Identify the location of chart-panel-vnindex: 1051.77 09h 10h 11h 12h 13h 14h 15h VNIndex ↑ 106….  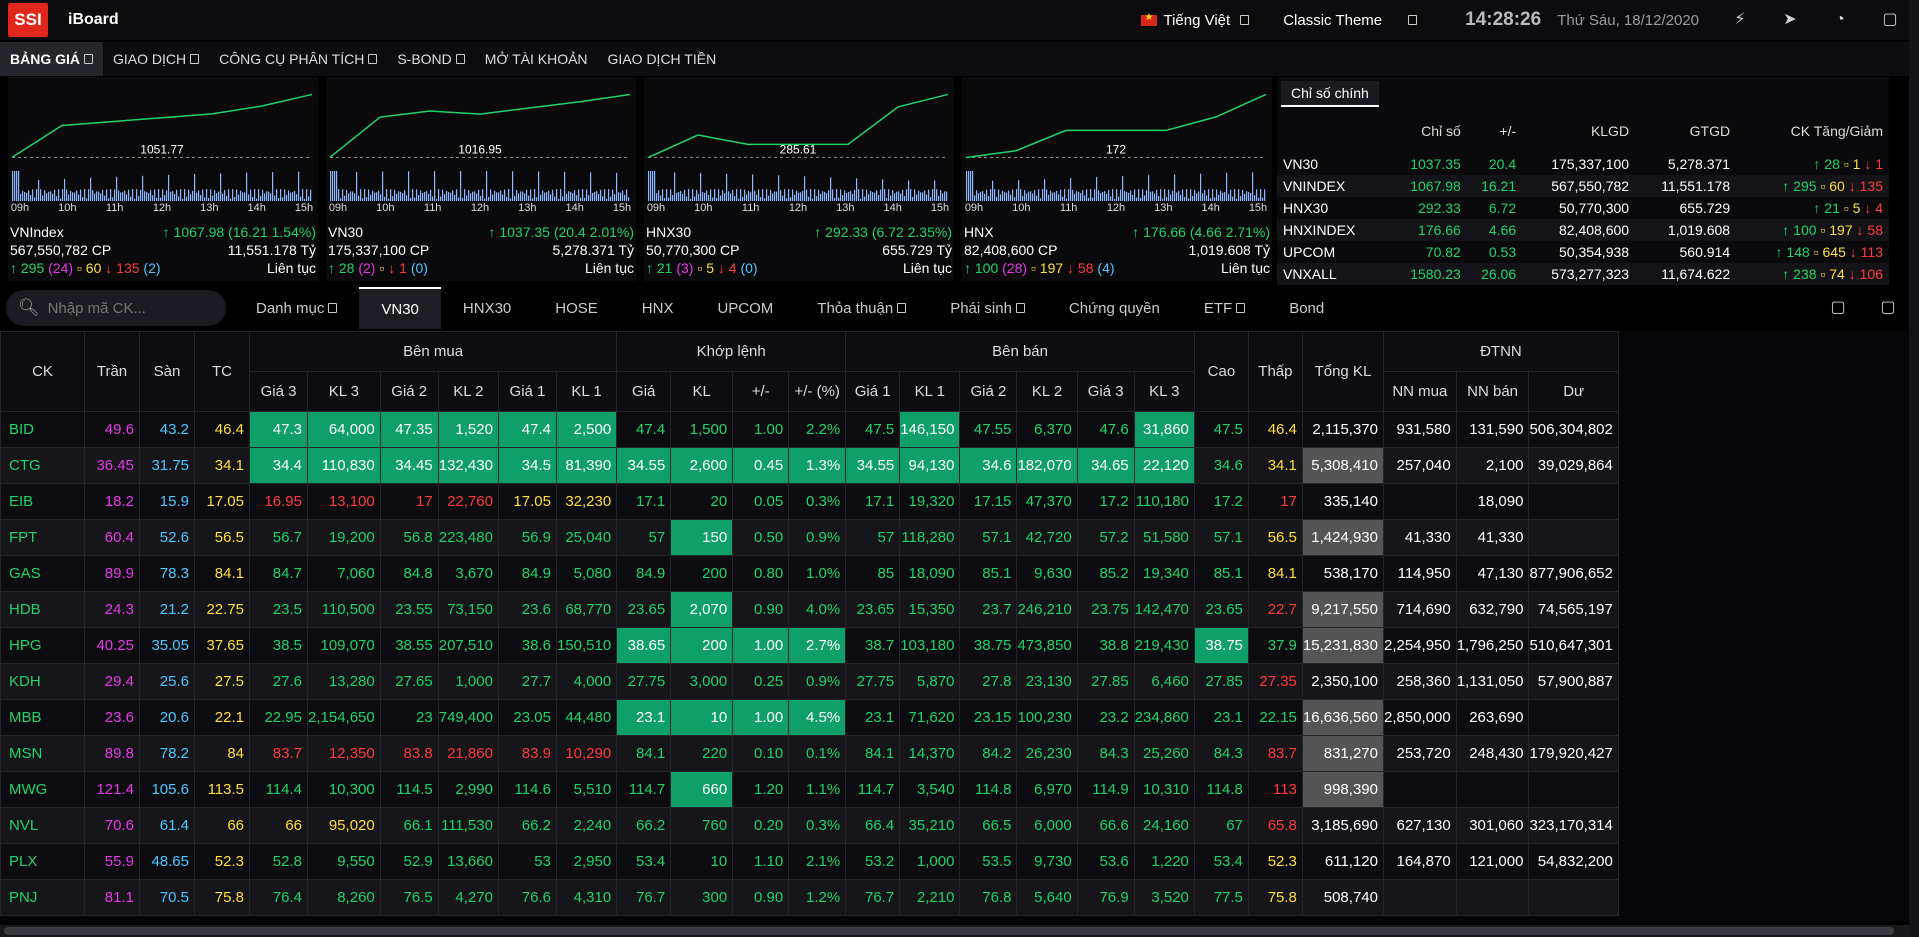
(163, 179).